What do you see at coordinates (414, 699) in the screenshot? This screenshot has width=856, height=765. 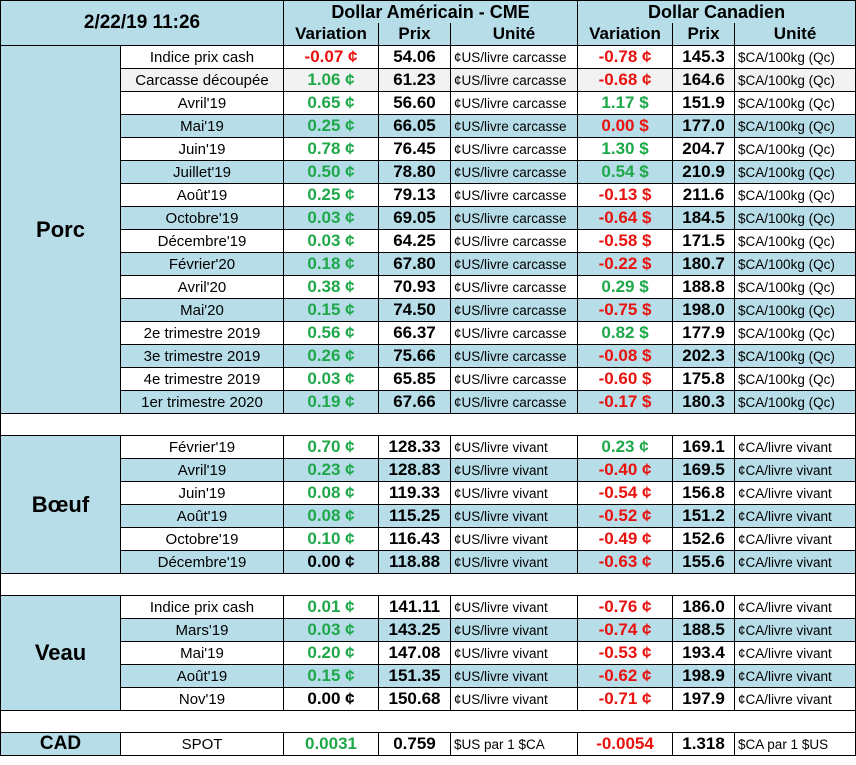 I see `usd-price: 150.68` at bounding box center [414, 699].